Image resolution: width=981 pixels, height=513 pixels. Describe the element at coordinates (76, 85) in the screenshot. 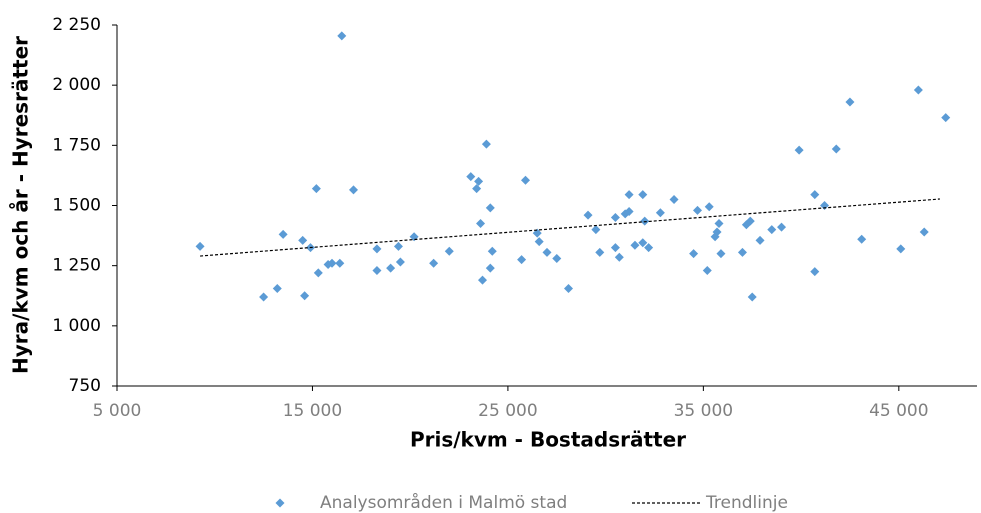

I see `y-tick-label: 2 000` at that location.